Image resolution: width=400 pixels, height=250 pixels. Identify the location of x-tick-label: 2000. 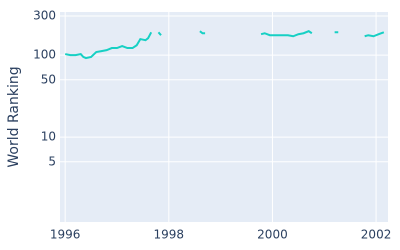
(272, 235).